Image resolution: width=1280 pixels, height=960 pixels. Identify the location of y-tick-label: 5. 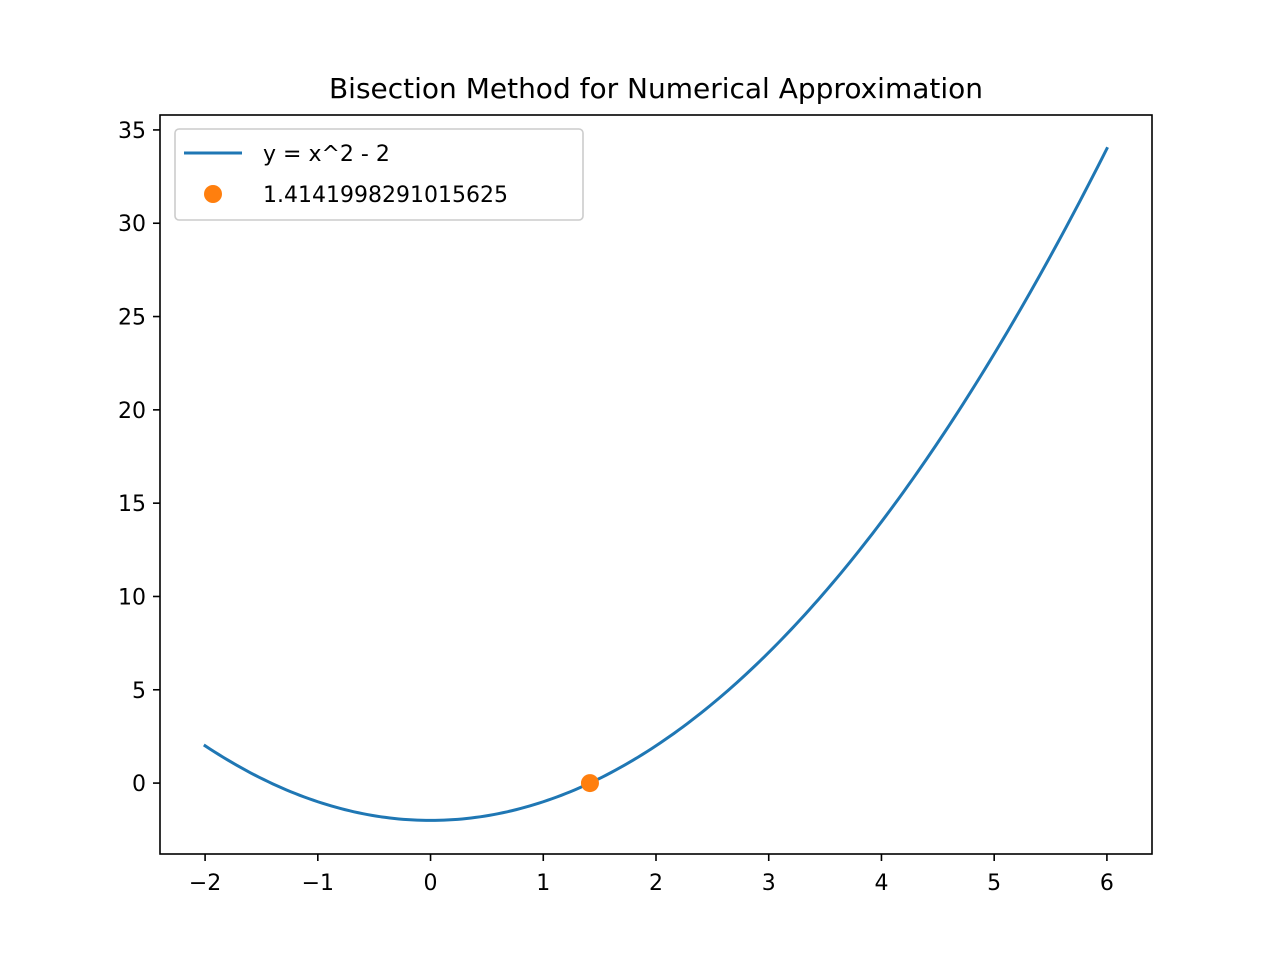
(139, 691).